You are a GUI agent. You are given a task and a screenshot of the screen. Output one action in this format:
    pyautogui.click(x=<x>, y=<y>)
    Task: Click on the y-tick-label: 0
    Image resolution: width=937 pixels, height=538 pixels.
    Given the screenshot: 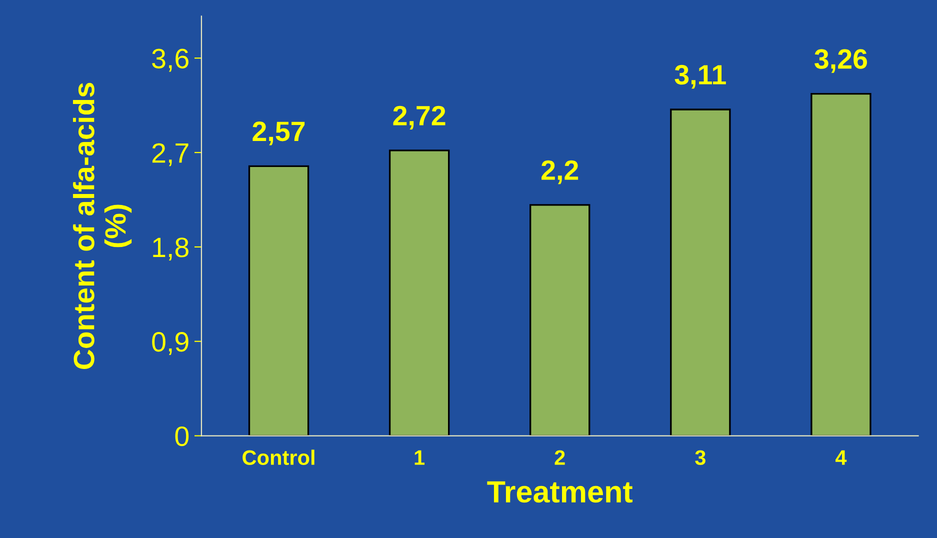 What is the action you would take?
    pyautogui.click(x=182, y=436)
    